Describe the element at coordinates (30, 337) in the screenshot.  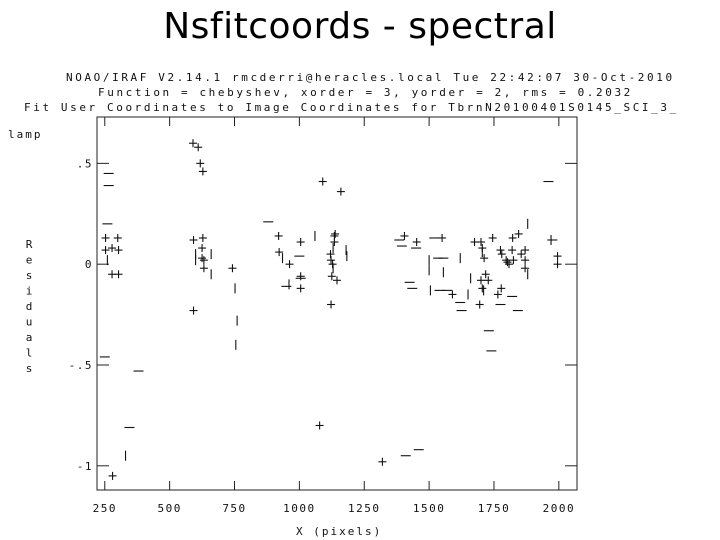
I see `y-axis-label-char: a` at that location.